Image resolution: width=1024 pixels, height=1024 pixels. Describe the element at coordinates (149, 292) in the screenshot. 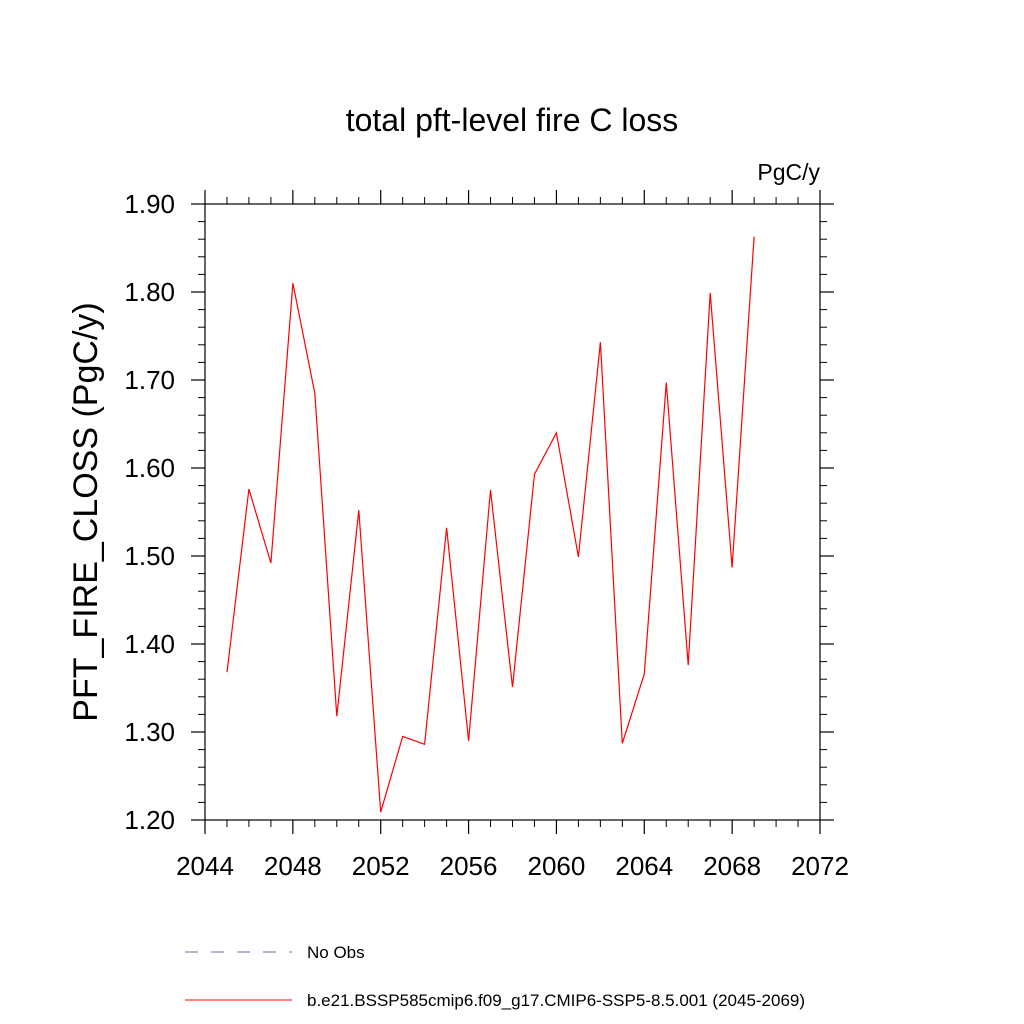

I see `y-tick-label: 1.80` at that location.